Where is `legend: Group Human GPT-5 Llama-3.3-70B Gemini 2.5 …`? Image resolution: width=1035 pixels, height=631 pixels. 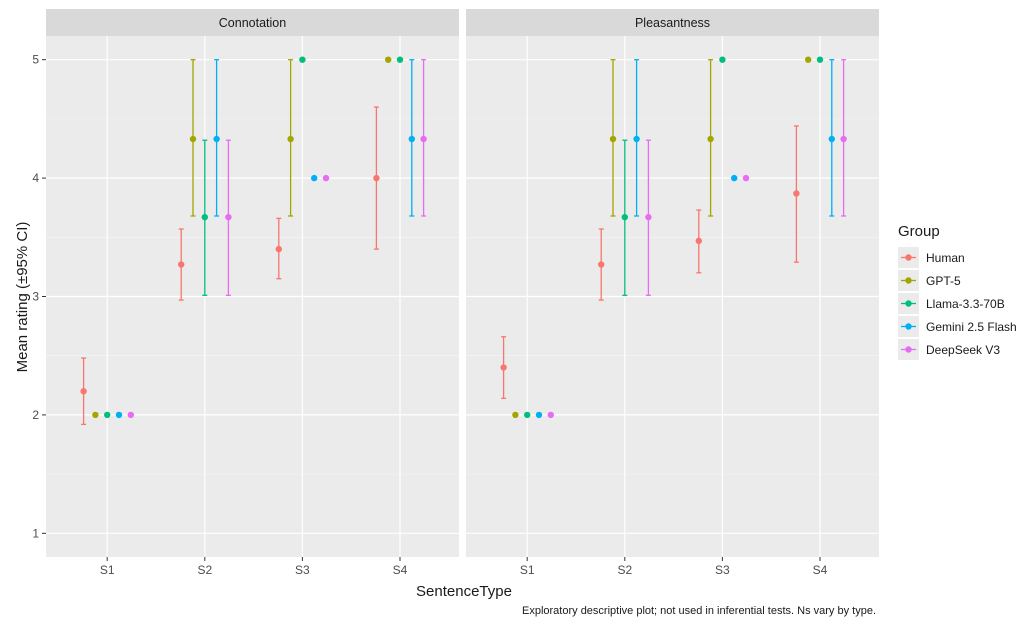 legend: Group Human GPT-5 Llama-3.3-70B Gemini 2.5 … is located at coordinates (957, 291).